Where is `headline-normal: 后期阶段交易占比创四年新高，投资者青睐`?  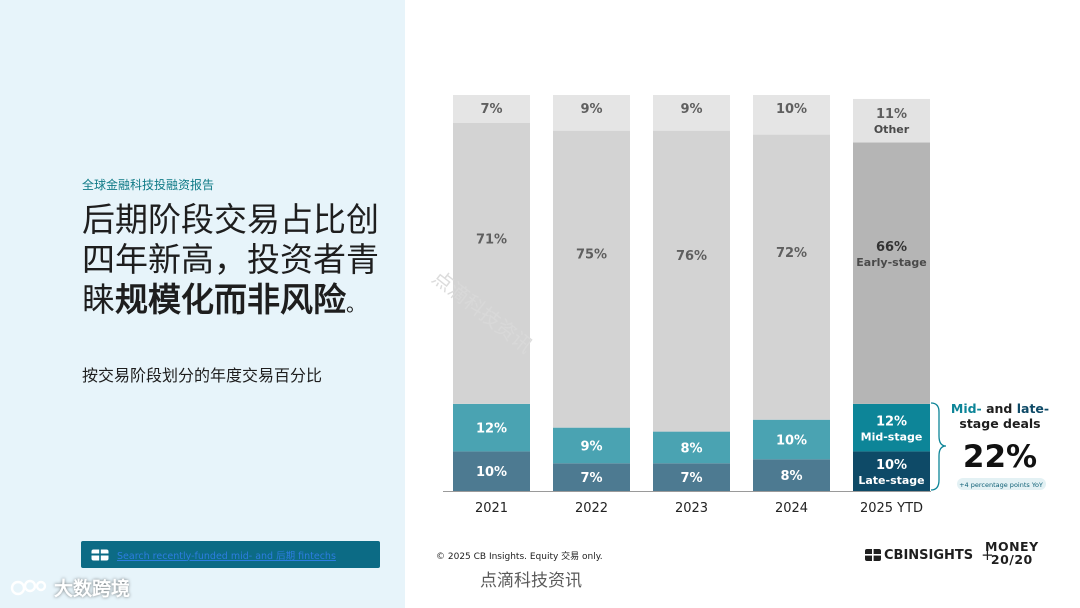
headline-normal: 后期阶段交易占比创四年新高，投资者青睐 is located at coordinates (230, 259).